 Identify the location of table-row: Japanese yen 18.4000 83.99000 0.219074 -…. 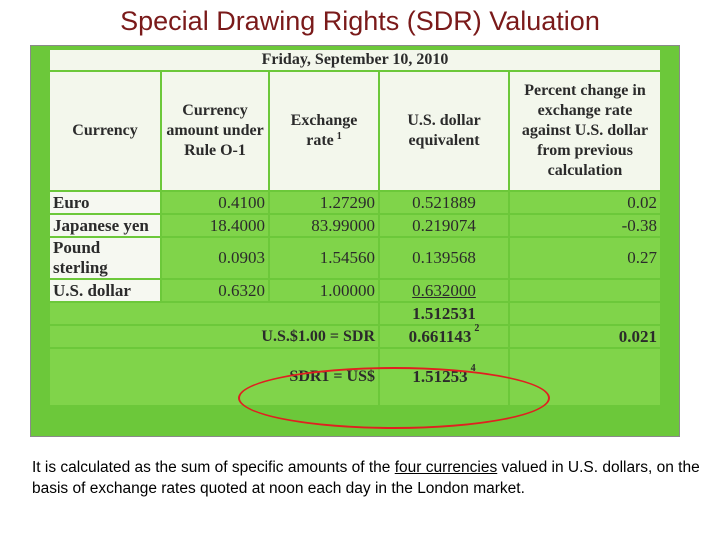
(355, 225).